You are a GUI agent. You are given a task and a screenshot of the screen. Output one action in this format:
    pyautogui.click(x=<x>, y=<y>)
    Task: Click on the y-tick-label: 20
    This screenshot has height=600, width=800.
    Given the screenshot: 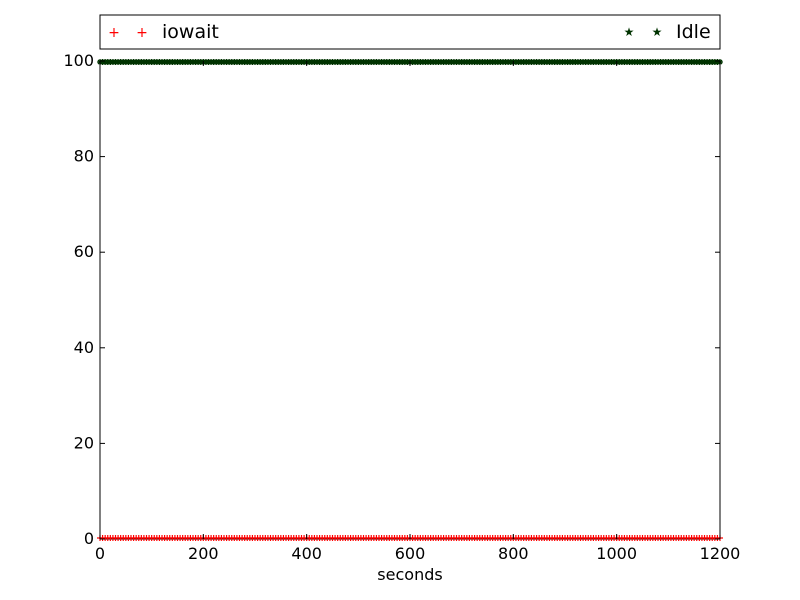 What is the action you would take?
    pyautogui.click(x=84, y=442)
    